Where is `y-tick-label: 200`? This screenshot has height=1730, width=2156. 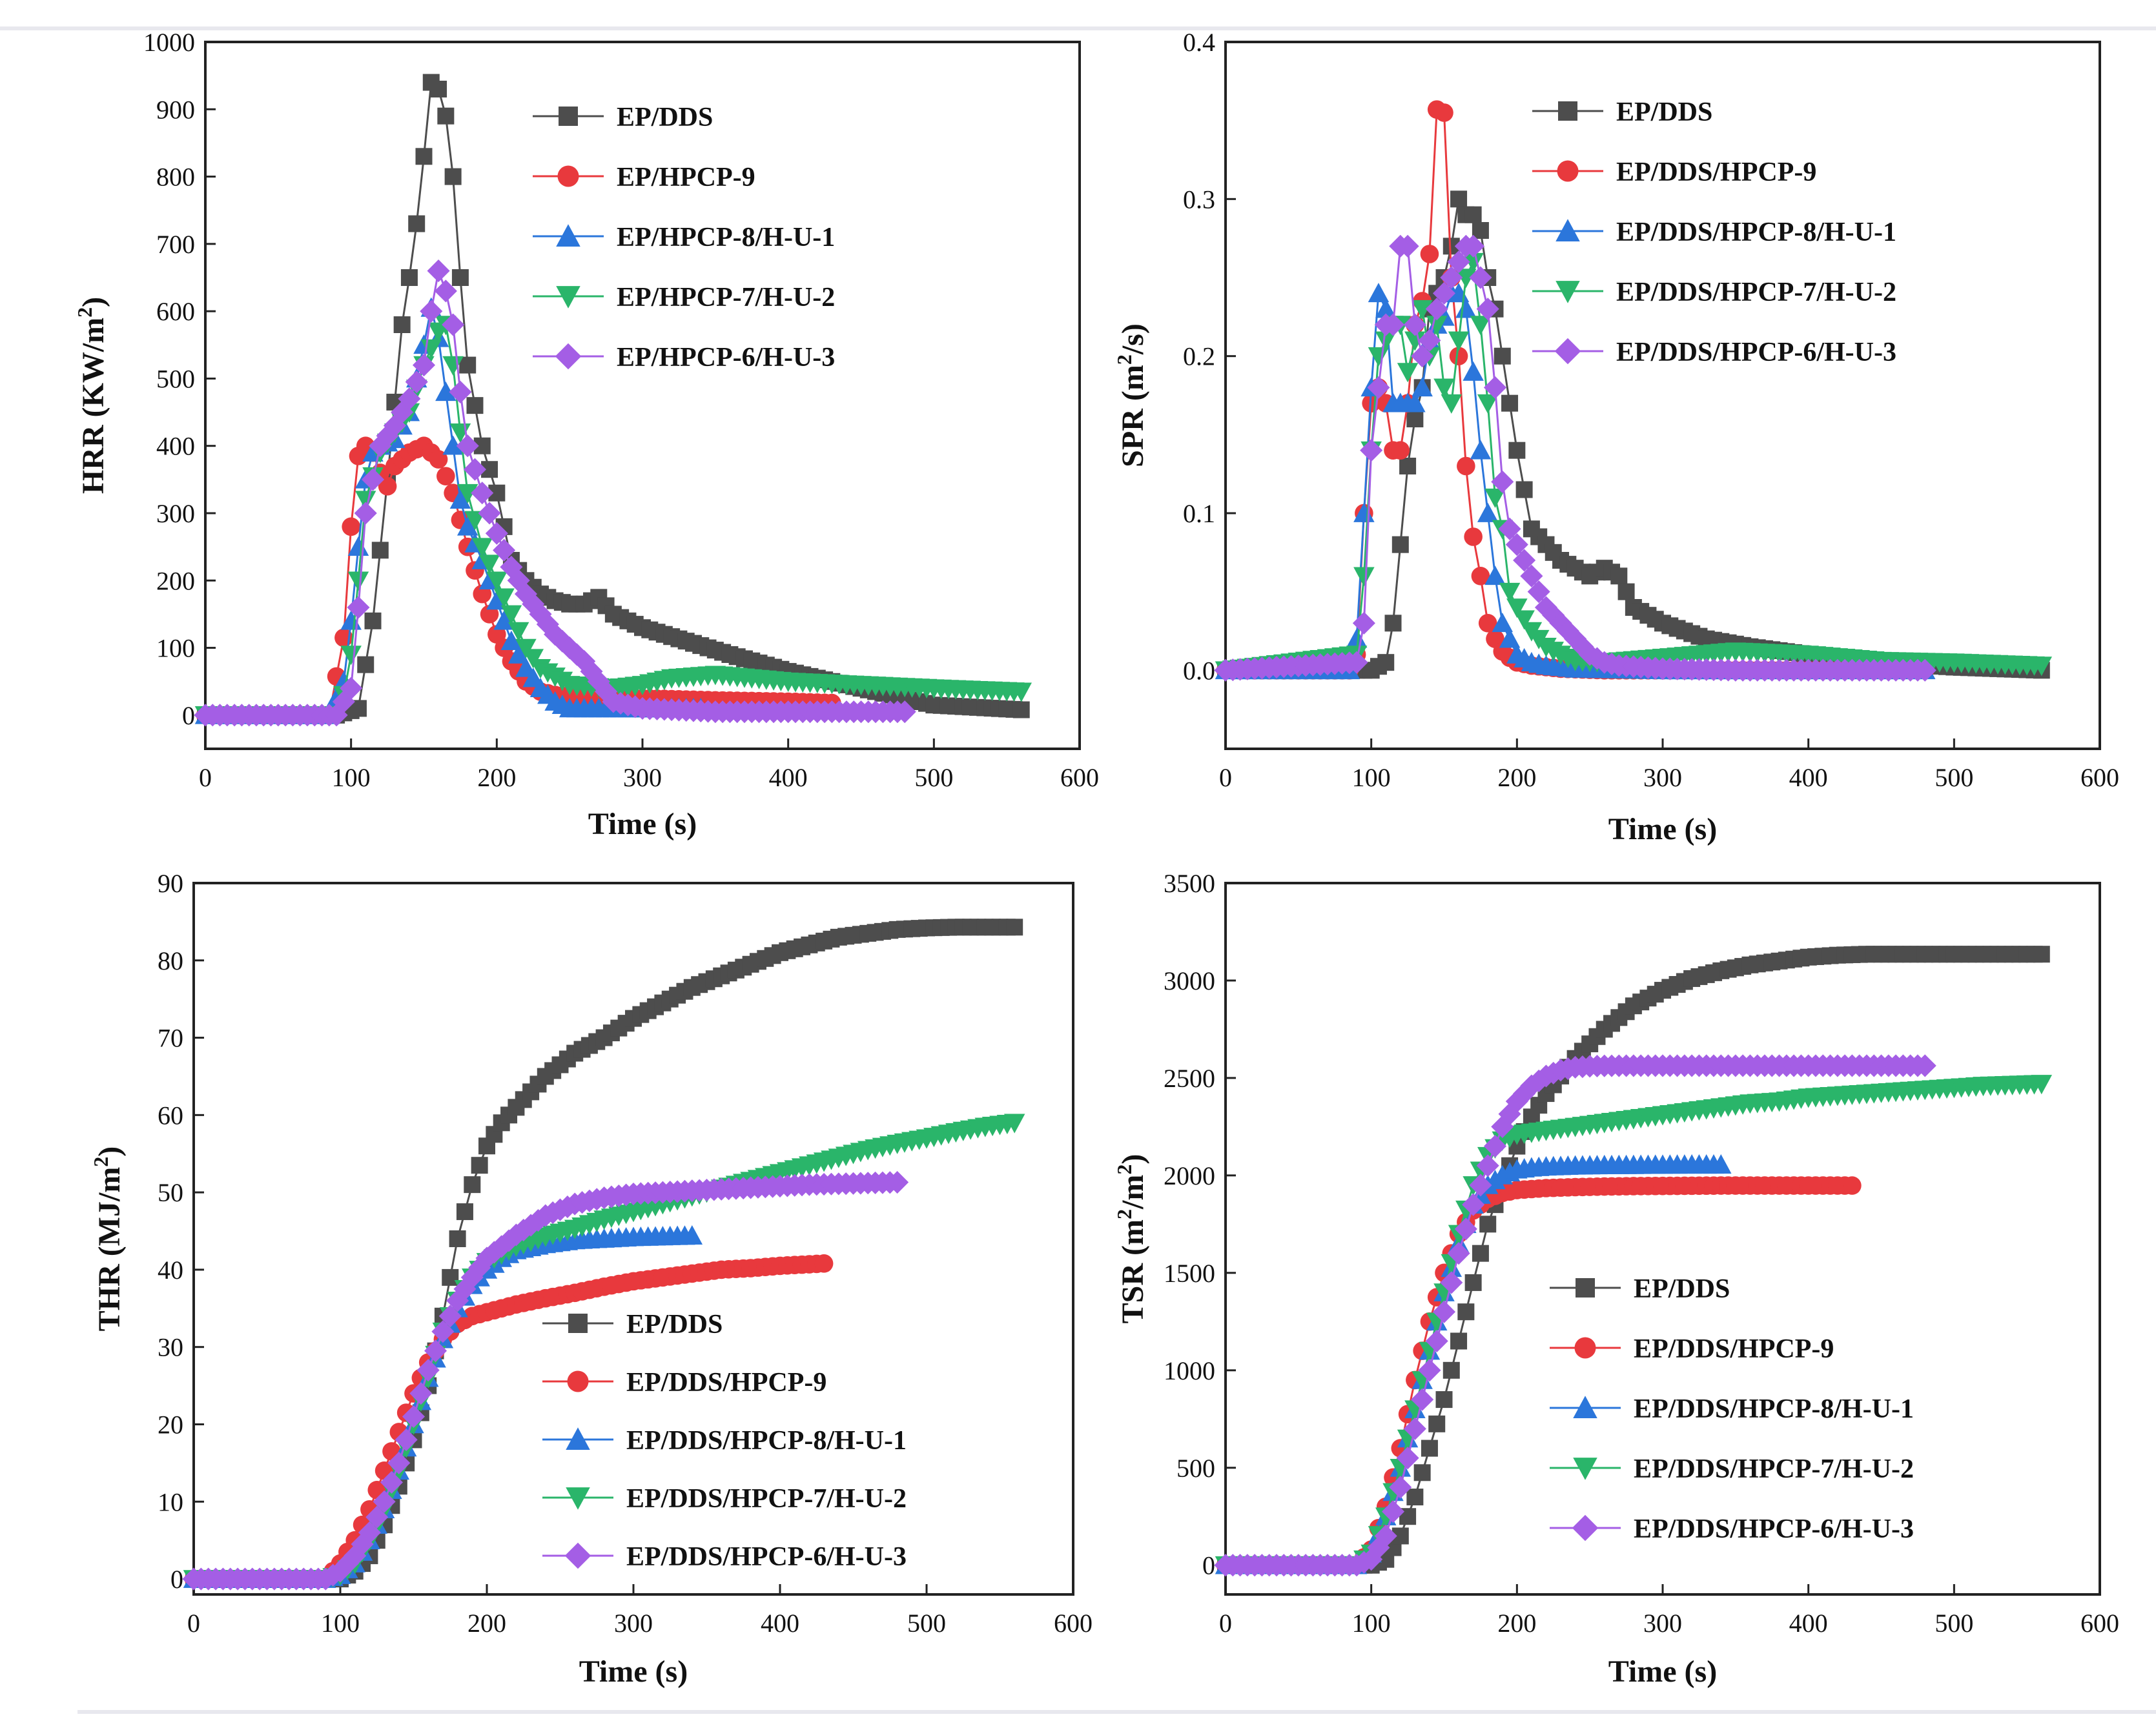 y-tick-label: 200 is located at coordinates (175, 580).